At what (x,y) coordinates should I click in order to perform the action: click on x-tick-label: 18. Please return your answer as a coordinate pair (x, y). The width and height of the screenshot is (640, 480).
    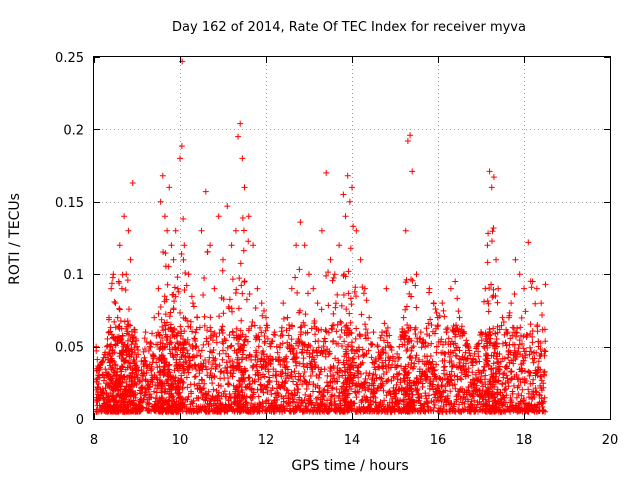
    Looking at the image, I should click on (524, 440).